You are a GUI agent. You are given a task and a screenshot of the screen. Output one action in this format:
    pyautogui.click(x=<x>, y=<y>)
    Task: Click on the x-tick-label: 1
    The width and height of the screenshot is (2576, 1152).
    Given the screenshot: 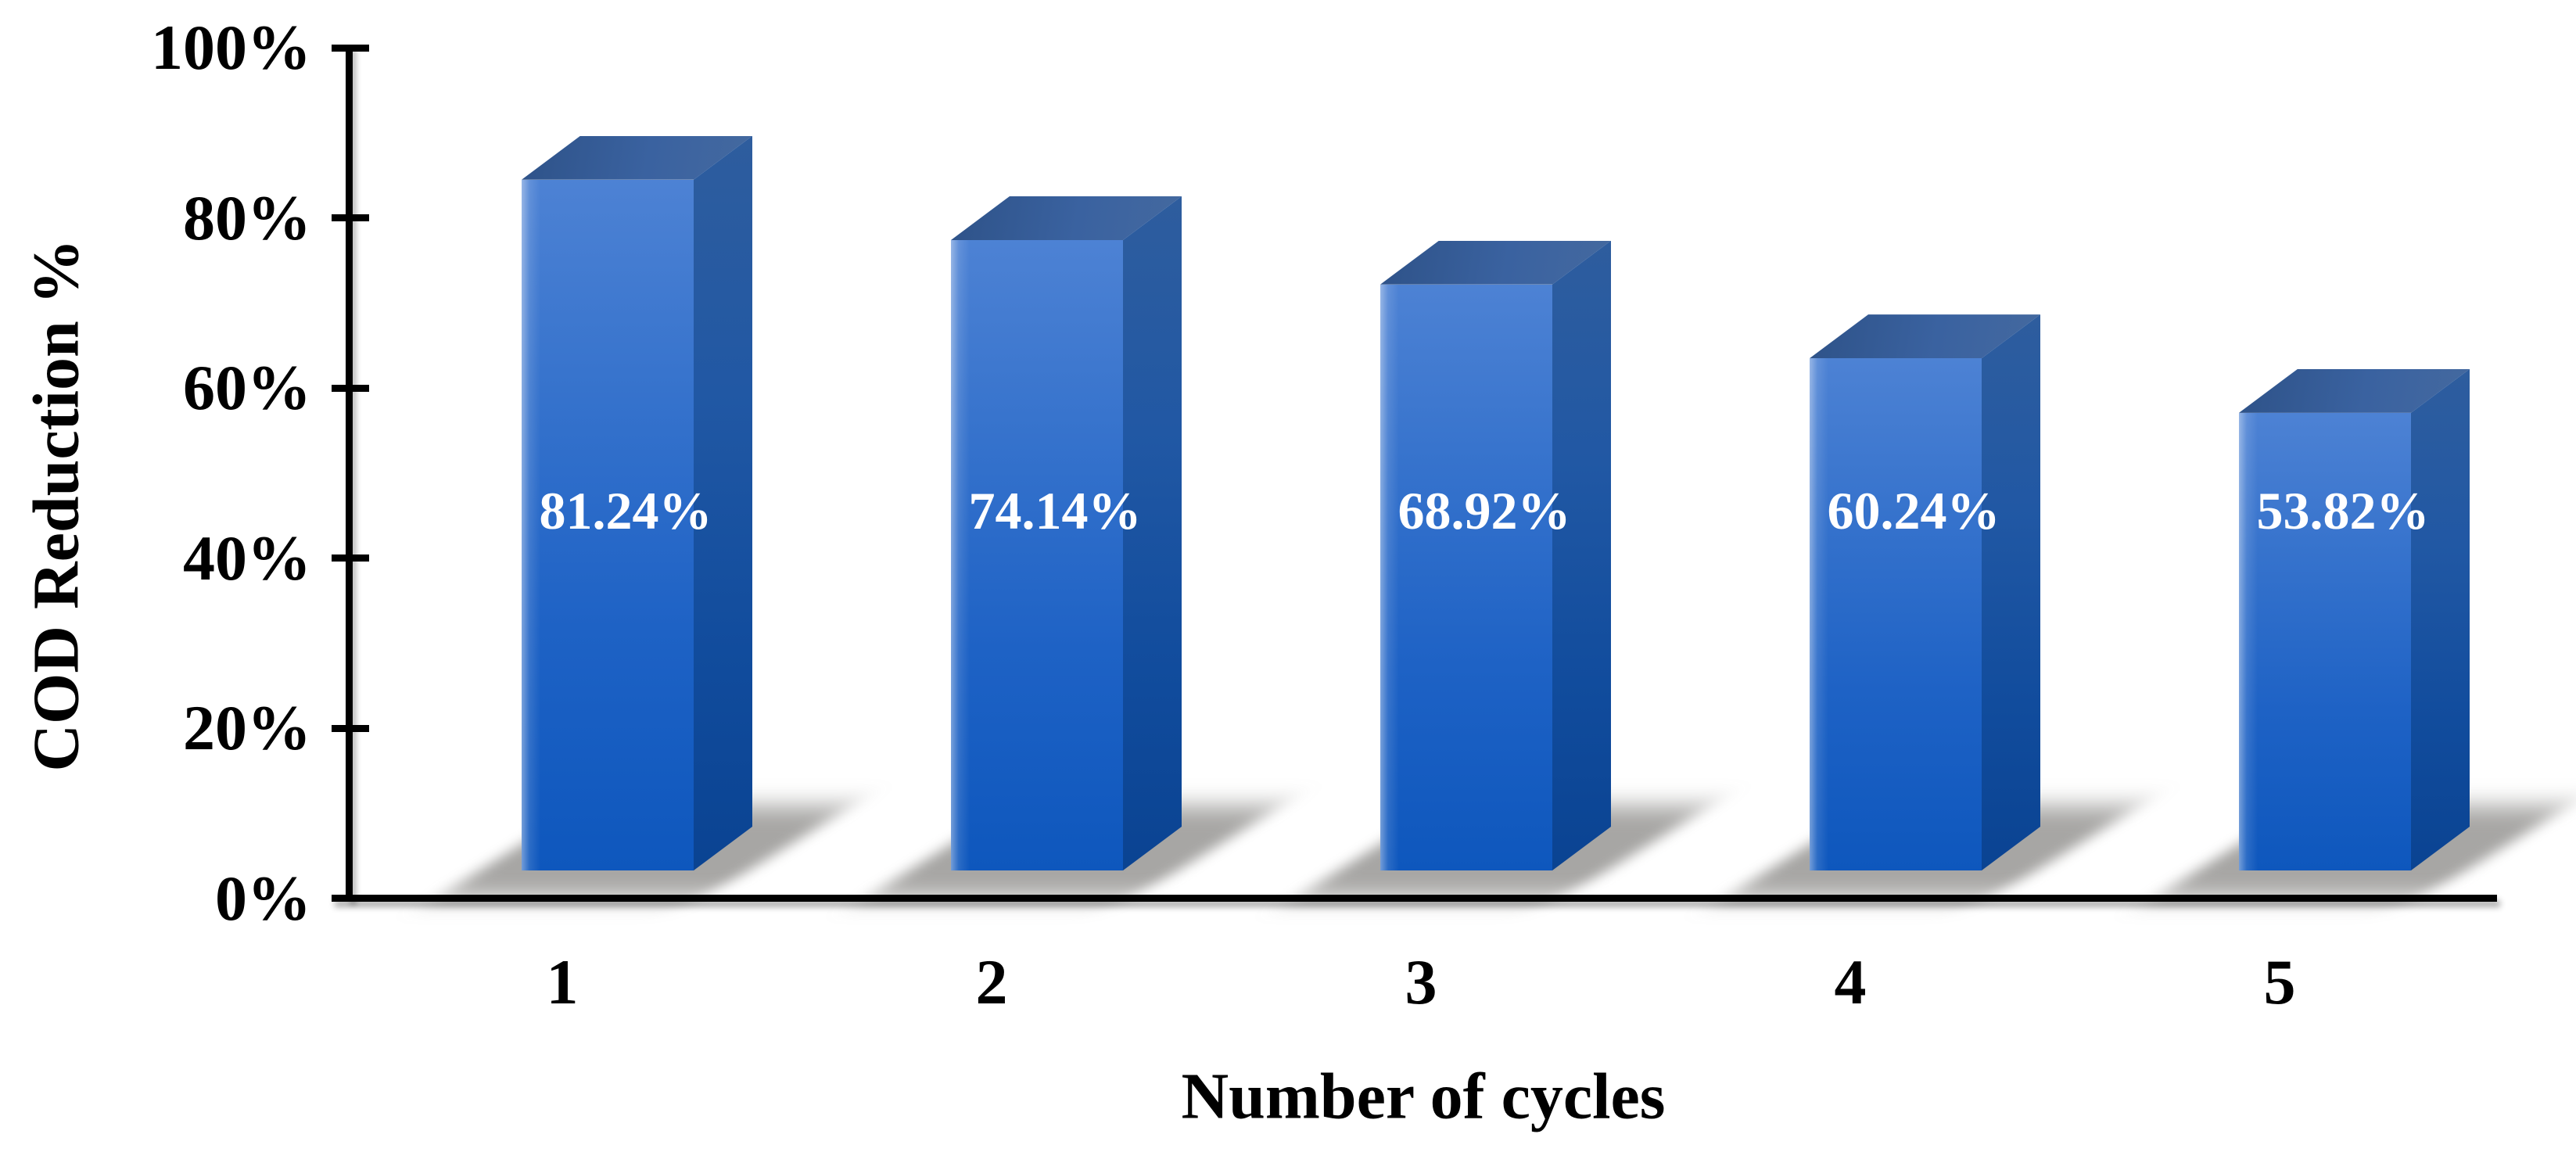 What is the action you would take?
    pyautogui.click(x=563, y=981)
    